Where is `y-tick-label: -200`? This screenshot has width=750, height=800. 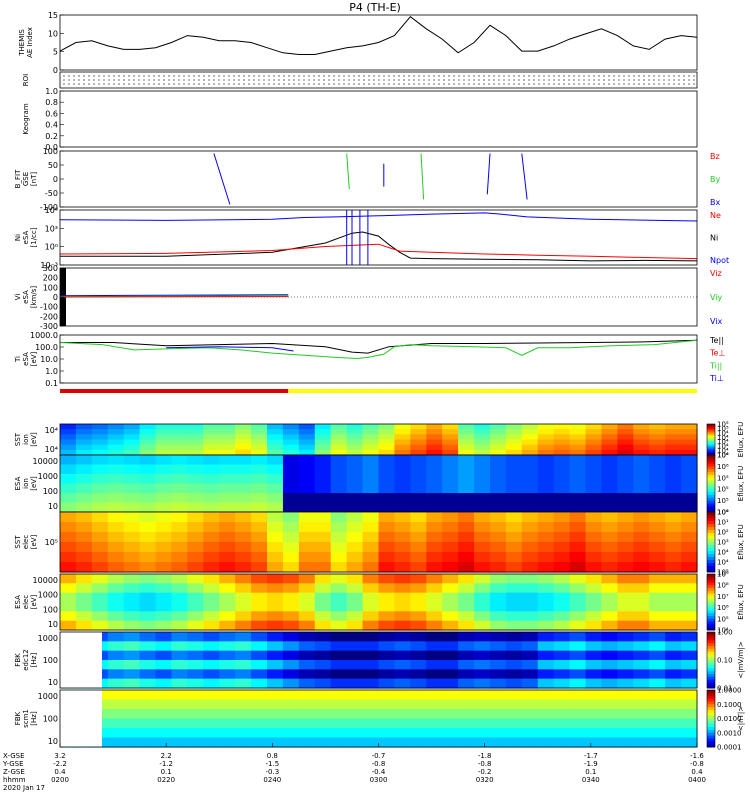 y-tick-label: -200 is located at coordinates (49, 316).